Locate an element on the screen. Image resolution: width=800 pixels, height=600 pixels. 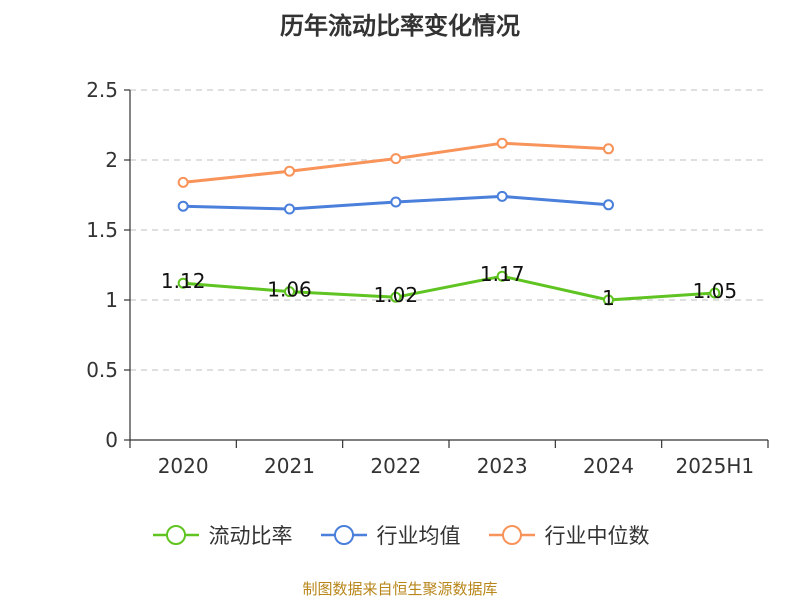
legend-label: 行业中位数 is located at coordinates (597, 536).